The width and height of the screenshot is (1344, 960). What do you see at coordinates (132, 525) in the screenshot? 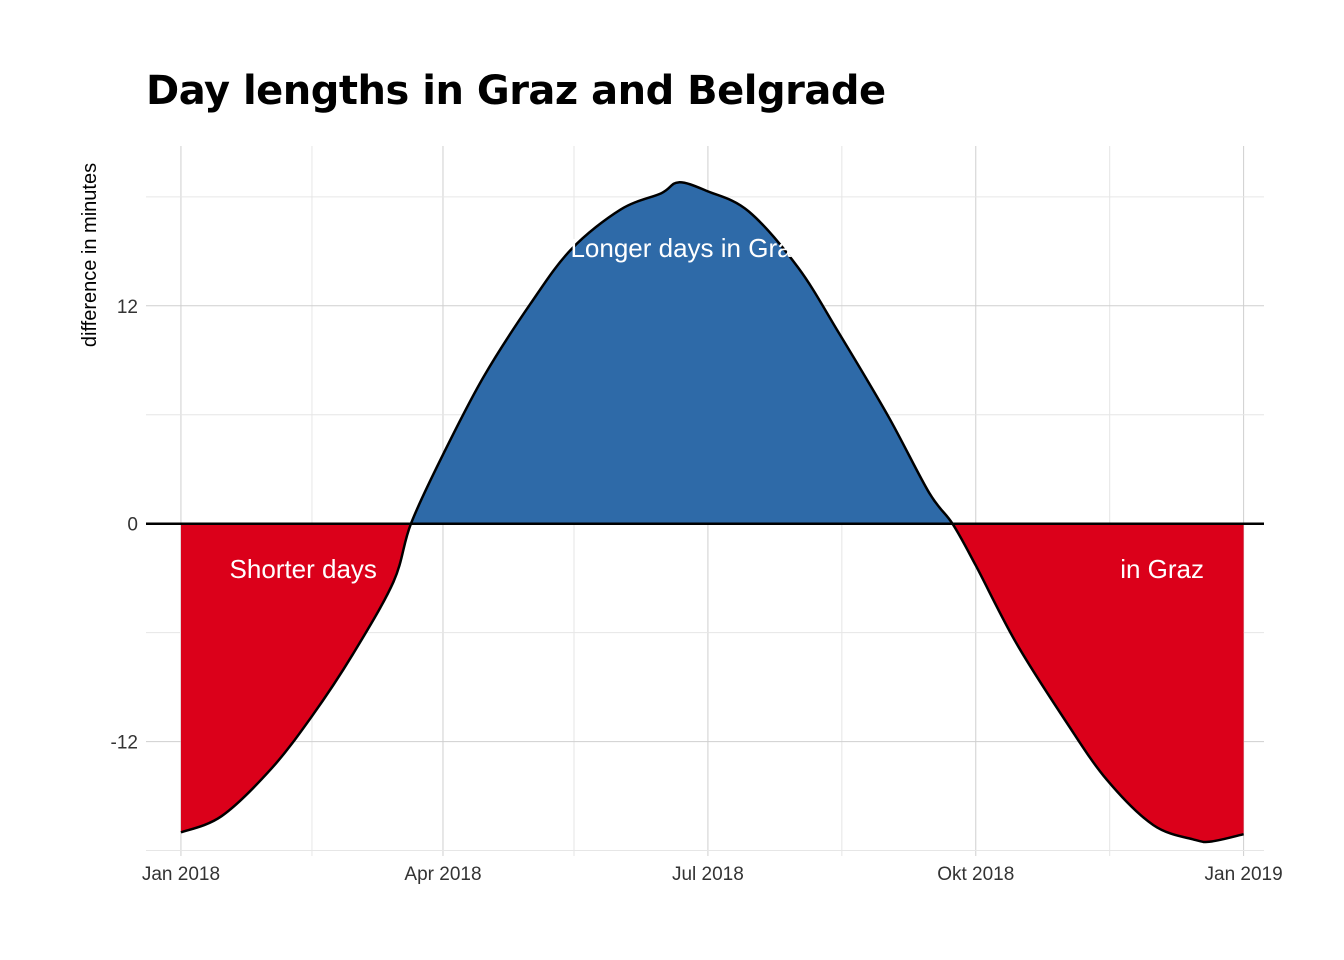
I see `y-tick-label: 0` at bounding box center [132, 525].